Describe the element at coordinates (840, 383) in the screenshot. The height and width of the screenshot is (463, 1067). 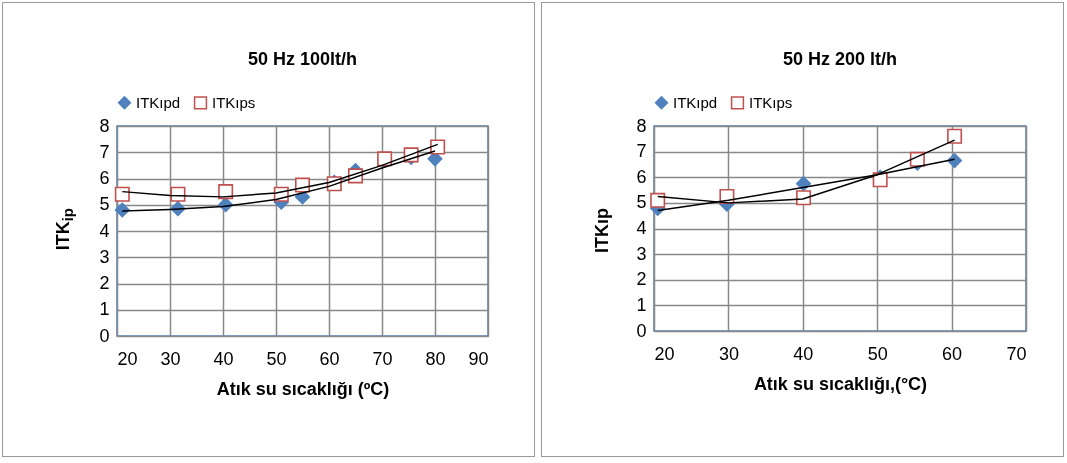
I see `x-axis-title: Atık su sıcaklığı,(°C)` at that location.